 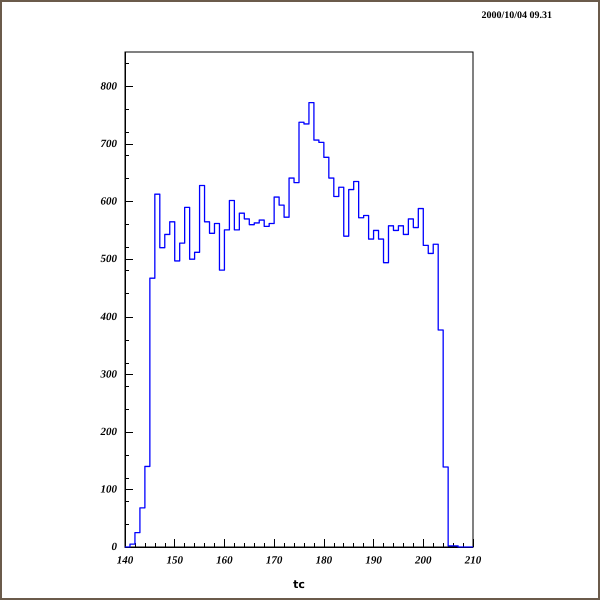 I want to click on x-tick-label: 200, so click(x=423, y=560).